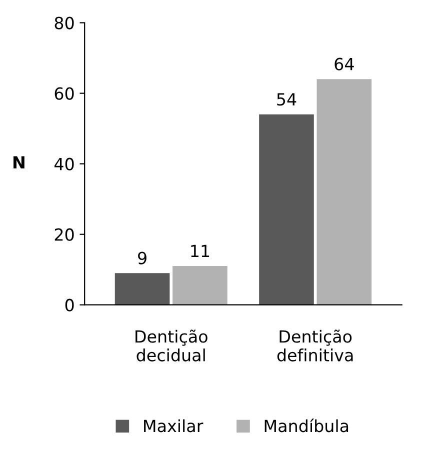 The width and height of the screenshot is (423, 455). What do you see at coordinates (286, 99) in the screenshot?
I see `data-label: 54` at bounding box center [286, 99].